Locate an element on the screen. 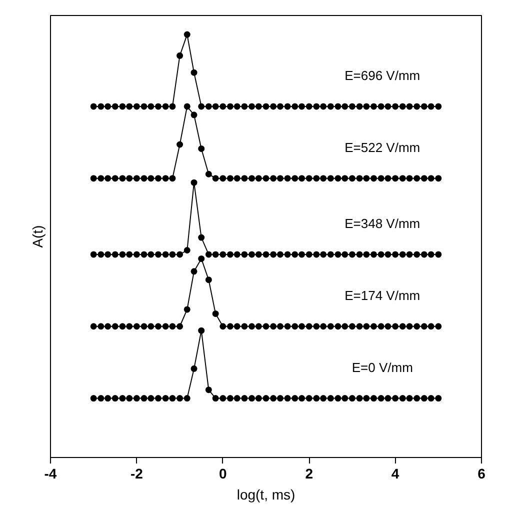 The height and width of the screenshot is (512, 505). series-label: E=522 V/mm is located at coordinates (382, 148).